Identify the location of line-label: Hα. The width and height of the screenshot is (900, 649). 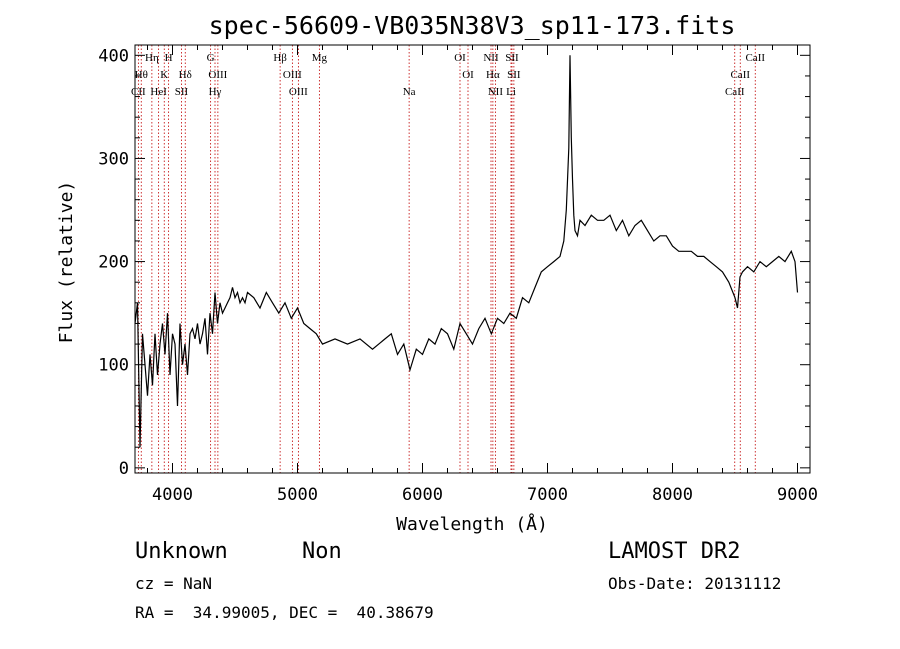
(493, 75).